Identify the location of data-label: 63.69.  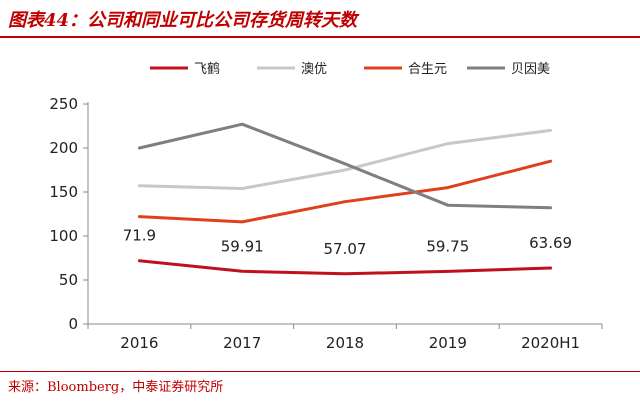
(550, 243).